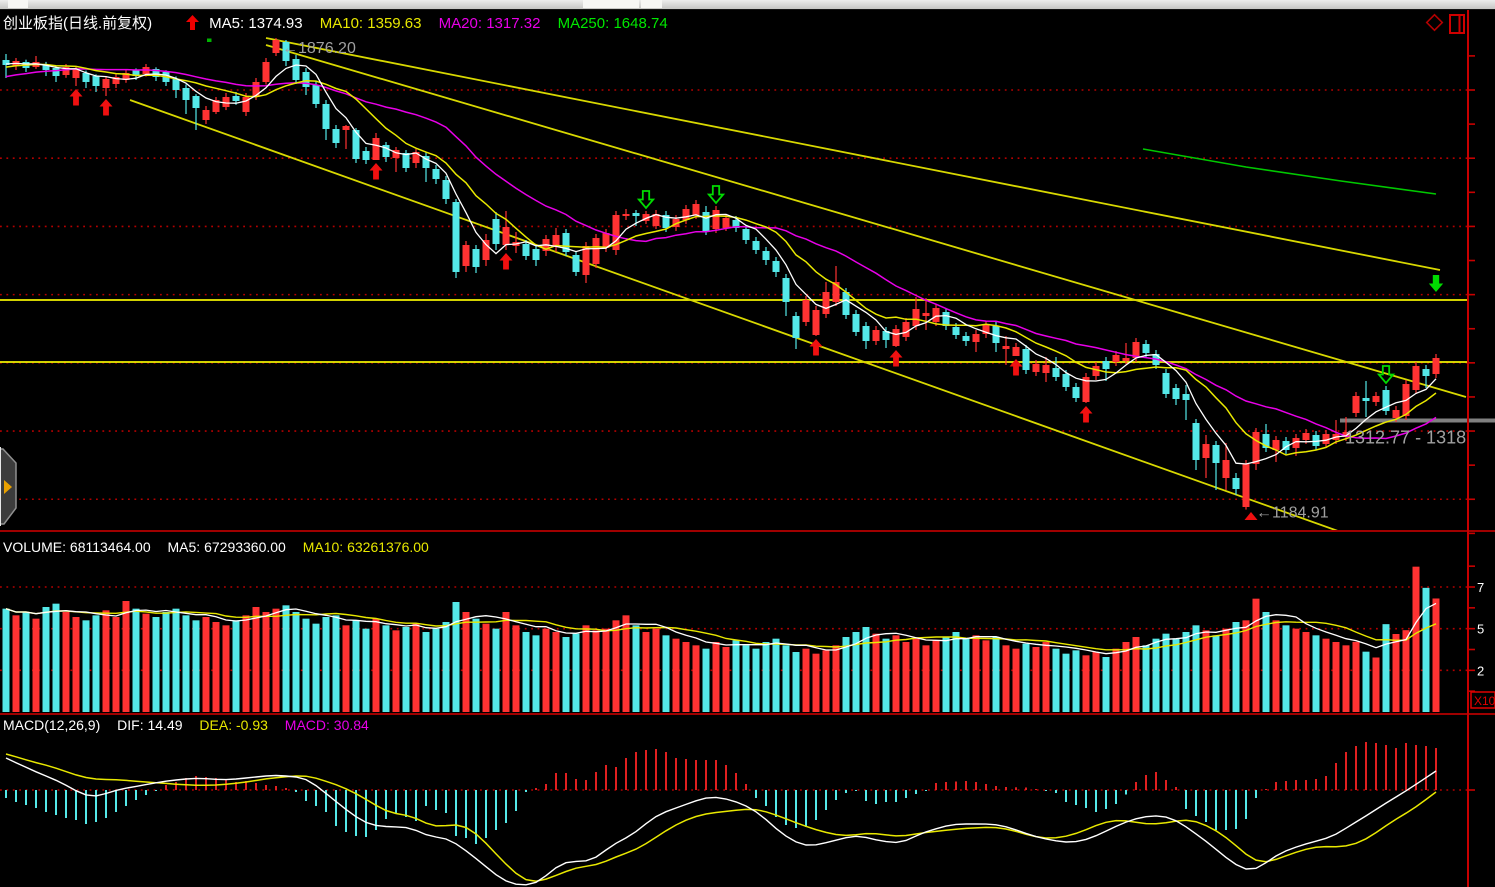 Image resolution: width=1495 pixels, height=887 pixels. What do you see at coordinates (721, 819) in the screenshot?
I see `macd-lines` at bounding box center [721, 819].